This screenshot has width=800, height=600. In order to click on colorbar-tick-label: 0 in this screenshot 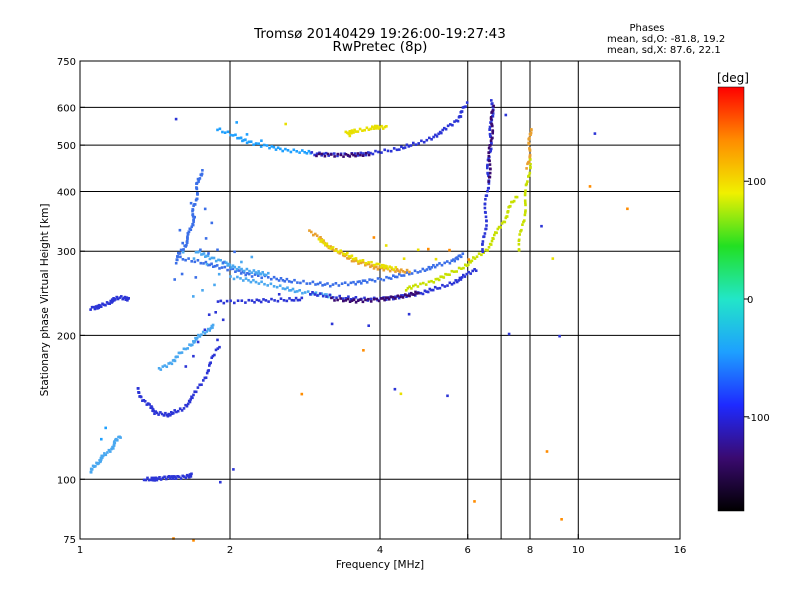, I will do `click(750, 300)`.